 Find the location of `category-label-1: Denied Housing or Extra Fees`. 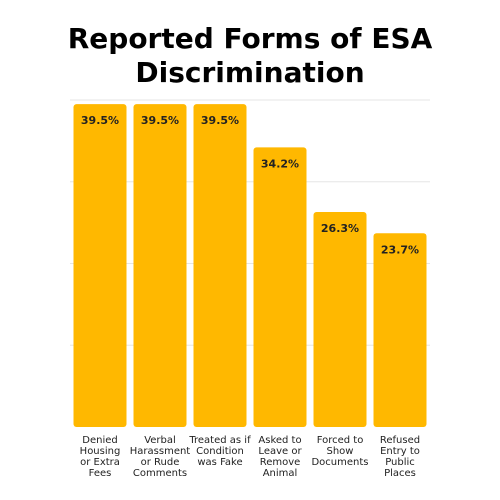

category-label-1: Denied Housing or Extra Fees is located at coordinates (100, 457).